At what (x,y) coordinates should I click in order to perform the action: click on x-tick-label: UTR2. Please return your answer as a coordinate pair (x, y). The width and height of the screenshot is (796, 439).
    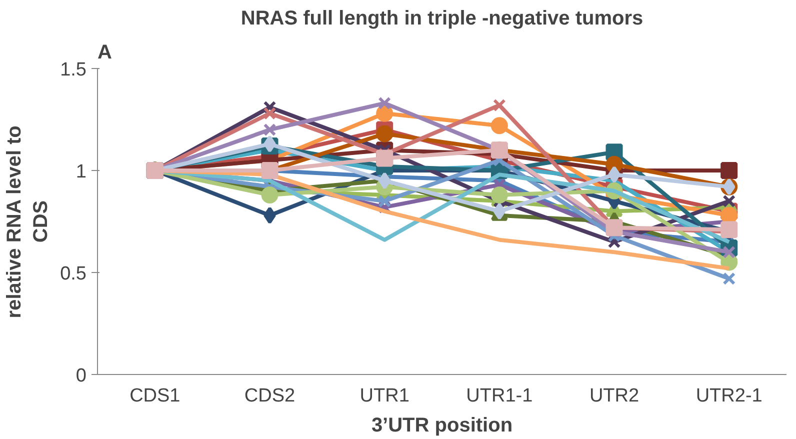
    Looking at the image, I should click on (614, 396).